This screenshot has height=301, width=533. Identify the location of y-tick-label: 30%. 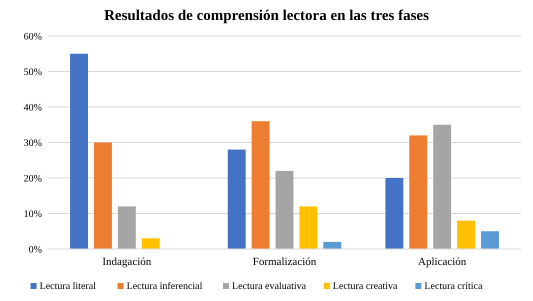
(33, 143).